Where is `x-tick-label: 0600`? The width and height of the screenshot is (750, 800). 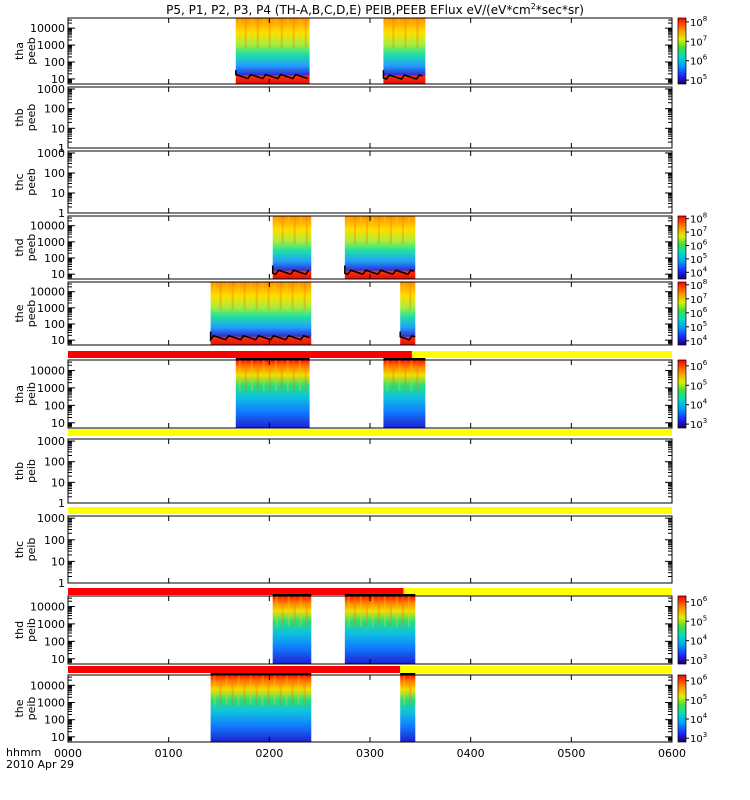 x-tick-label: 0600 is located at coordinates (672, 753).